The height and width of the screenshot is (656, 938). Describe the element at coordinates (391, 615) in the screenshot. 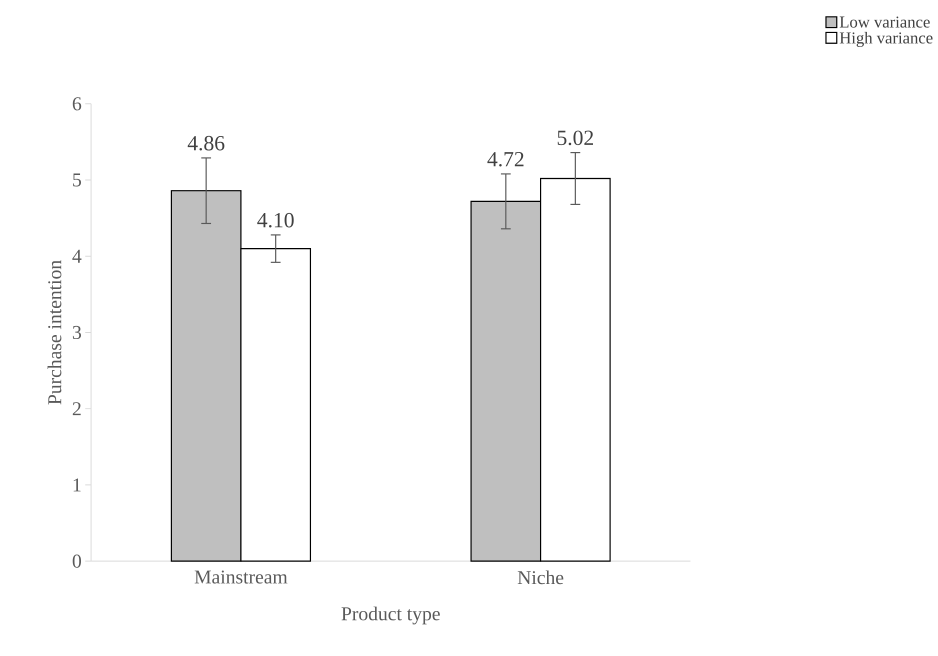

I see `x-axis-title: Product type` at that location.